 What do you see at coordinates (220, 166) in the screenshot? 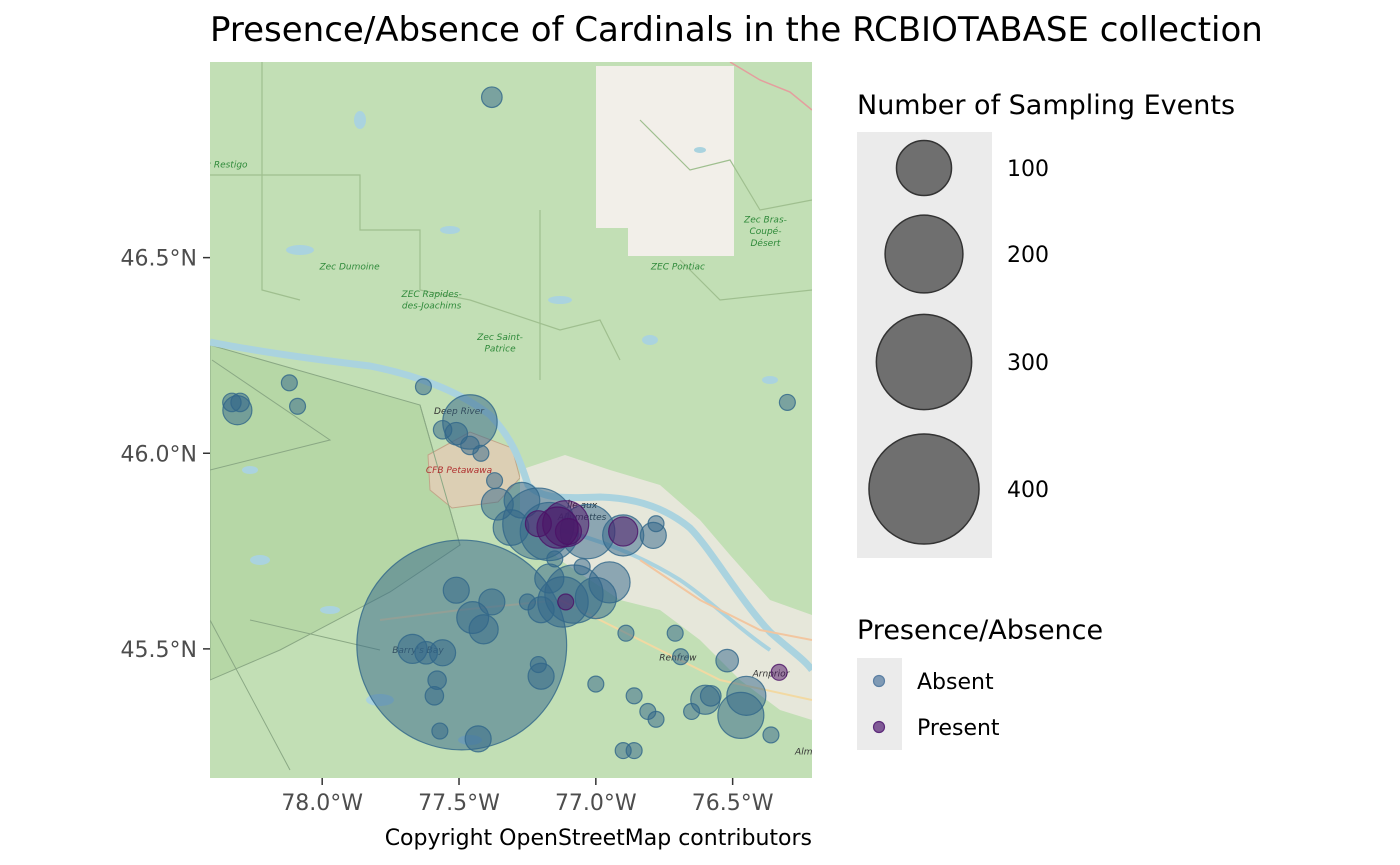
I see `map-label: Zec Restigo` at bounding box center [220, 166].